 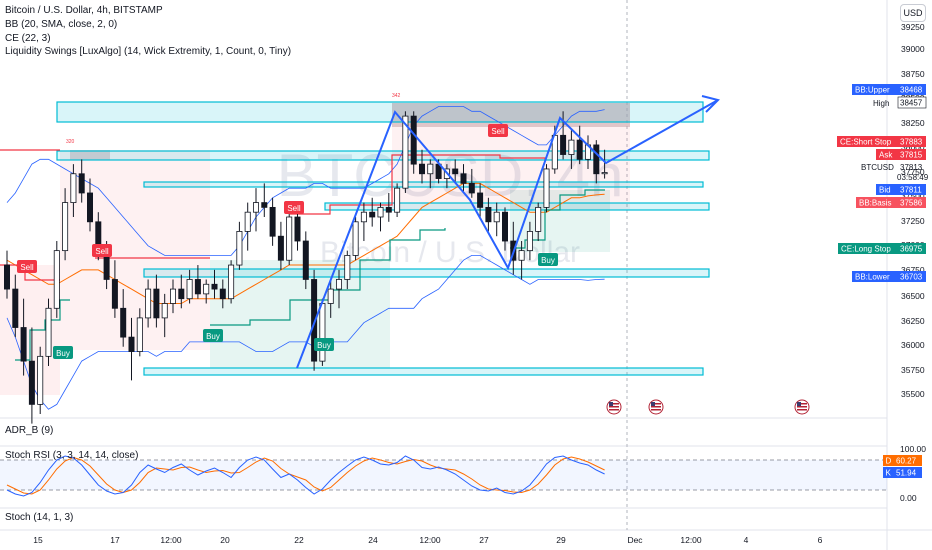 What do you see at coordinates (913, 221) in the screenshot?
I see `price-tick: 37250` at bounding box center [913, 221].